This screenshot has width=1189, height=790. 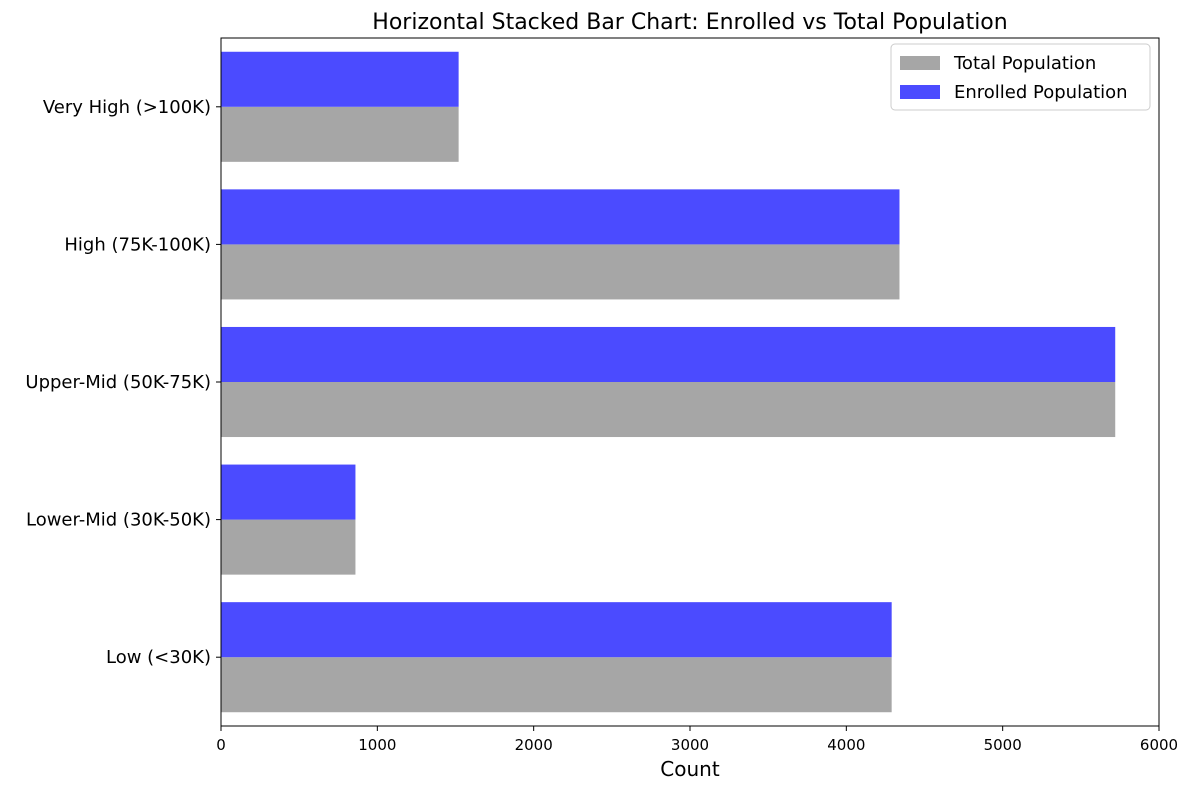 What do you see at coordinates (1003, 745) in the screenshot?
I see `x-tick-label: 5000` at bounding box center [1003, 745].